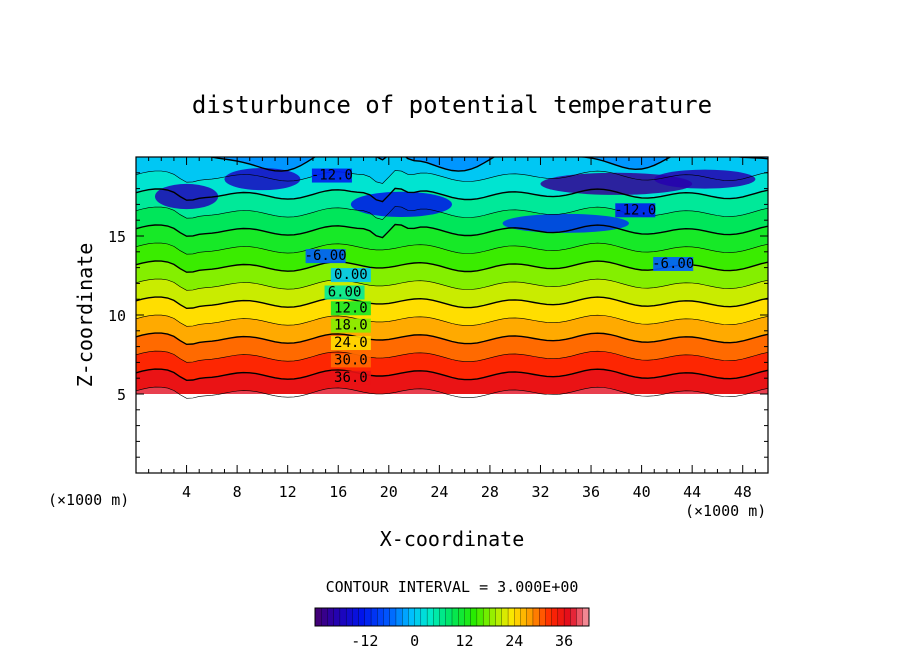  Describe the element at coordinates (692, 492) in the screenshot. I see `x-tick-label: 44` at that location.